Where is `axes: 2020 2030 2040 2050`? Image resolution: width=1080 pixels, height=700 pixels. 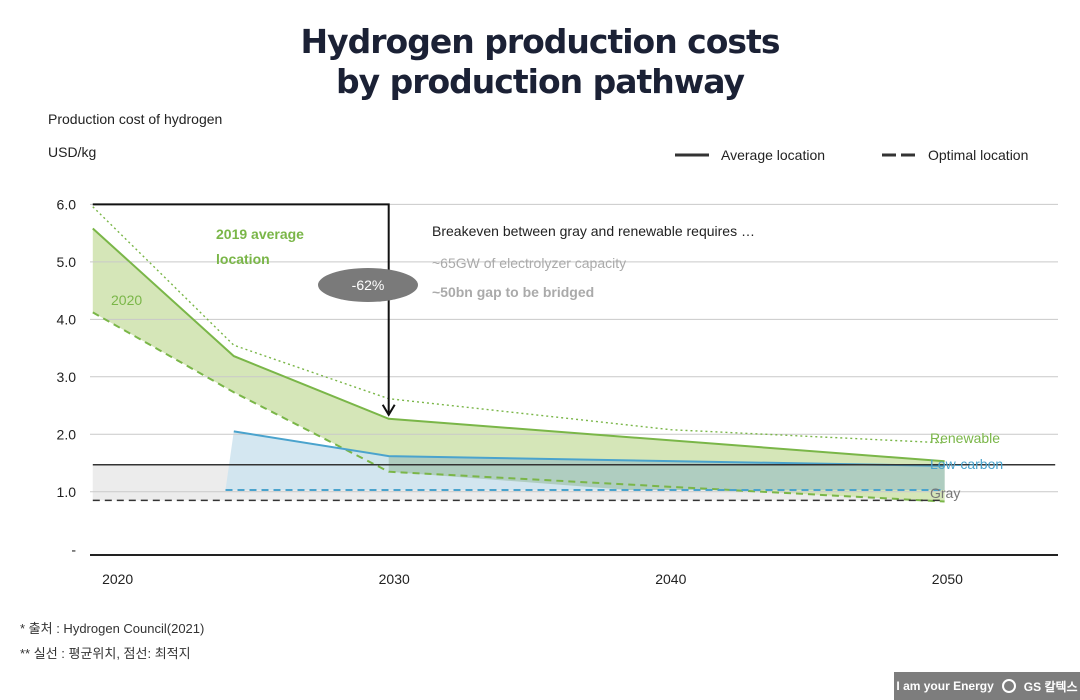
axes: 2020 2030 2040 2050 is located at coordinates (574, 570).